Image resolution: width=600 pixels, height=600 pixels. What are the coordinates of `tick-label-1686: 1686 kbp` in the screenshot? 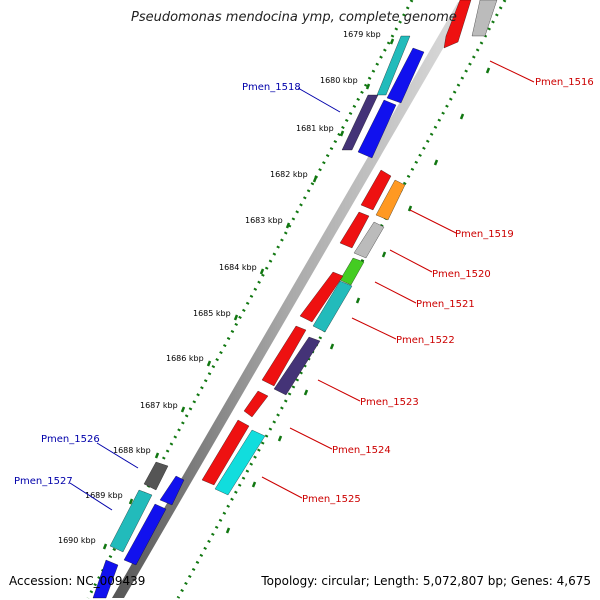 It's located at (185, 358).